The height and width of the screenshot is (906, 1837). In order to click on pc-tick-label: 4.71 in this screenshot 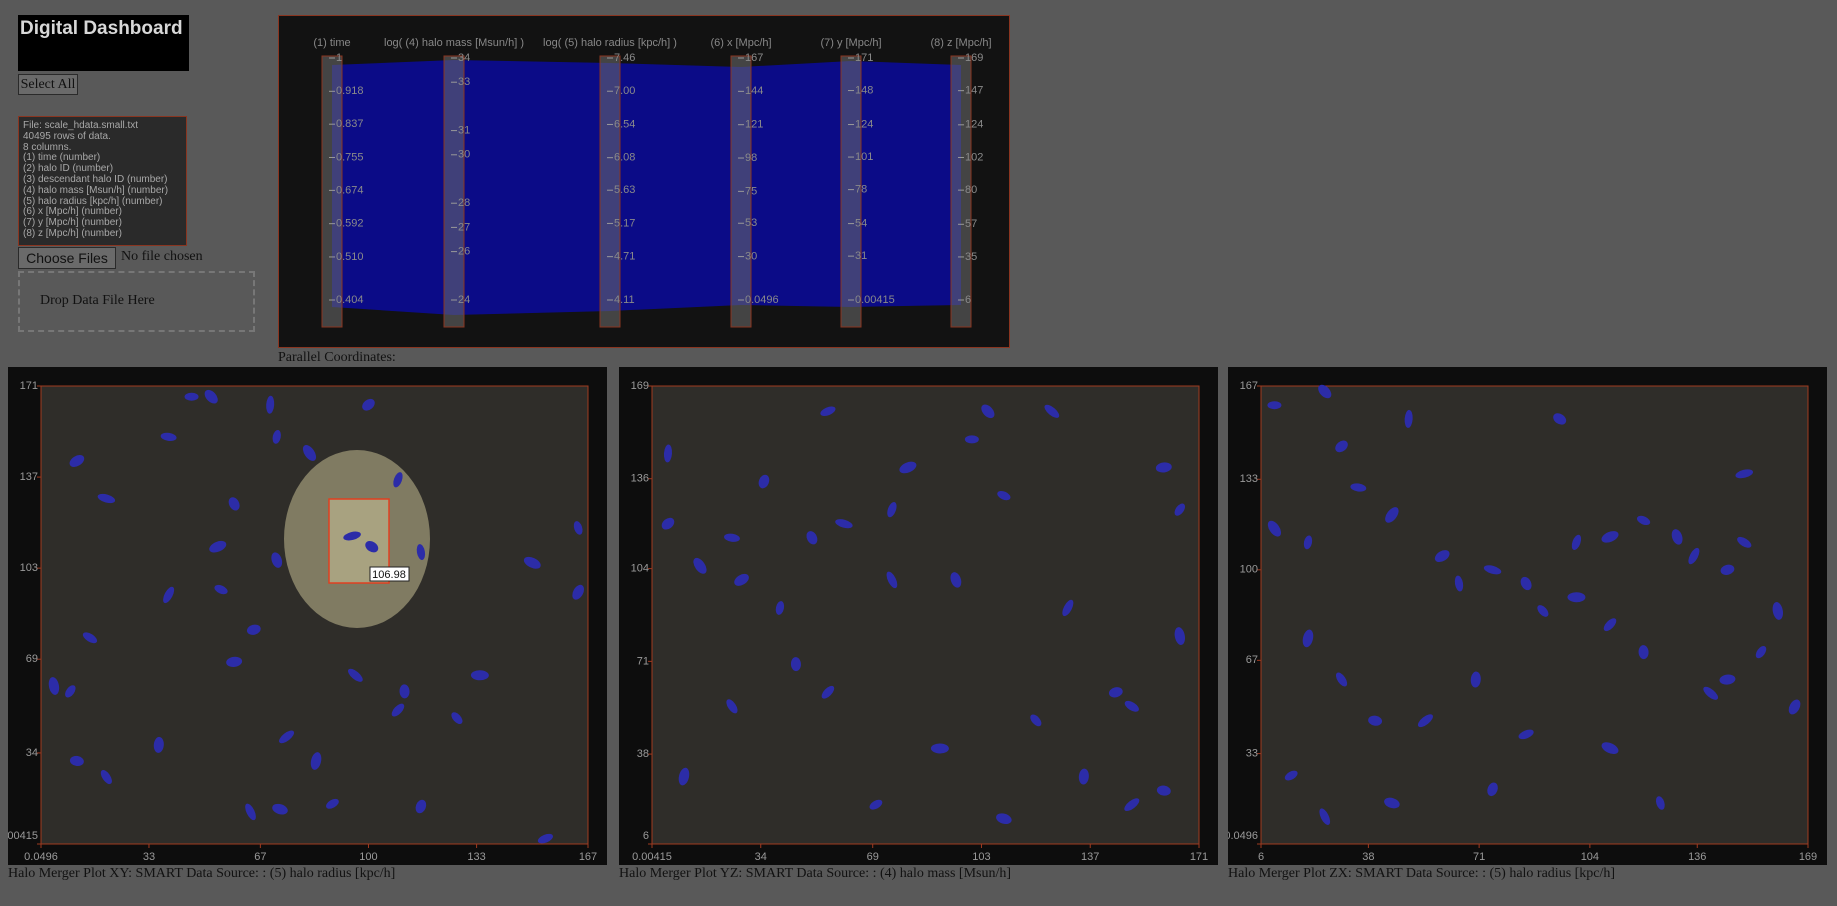, I will do `click(624, 257)`.